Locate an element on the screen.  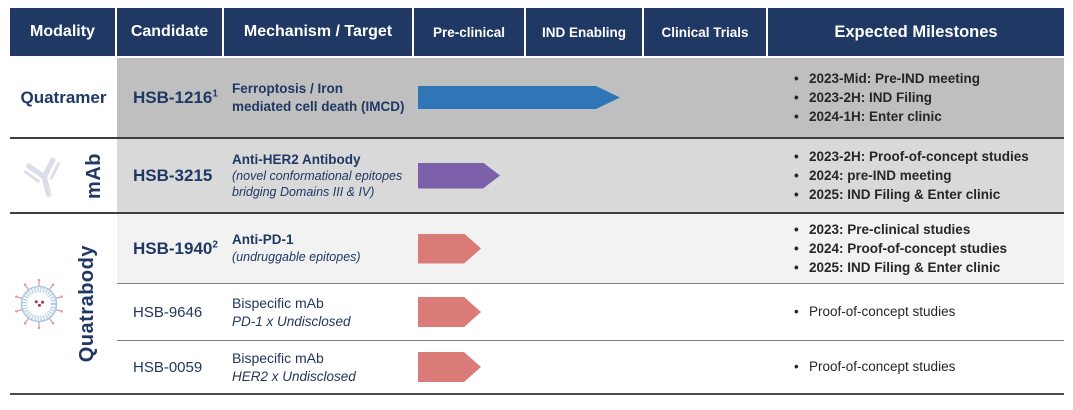
candidate-name: HSB-0059 is located at coordinates (168, 367).